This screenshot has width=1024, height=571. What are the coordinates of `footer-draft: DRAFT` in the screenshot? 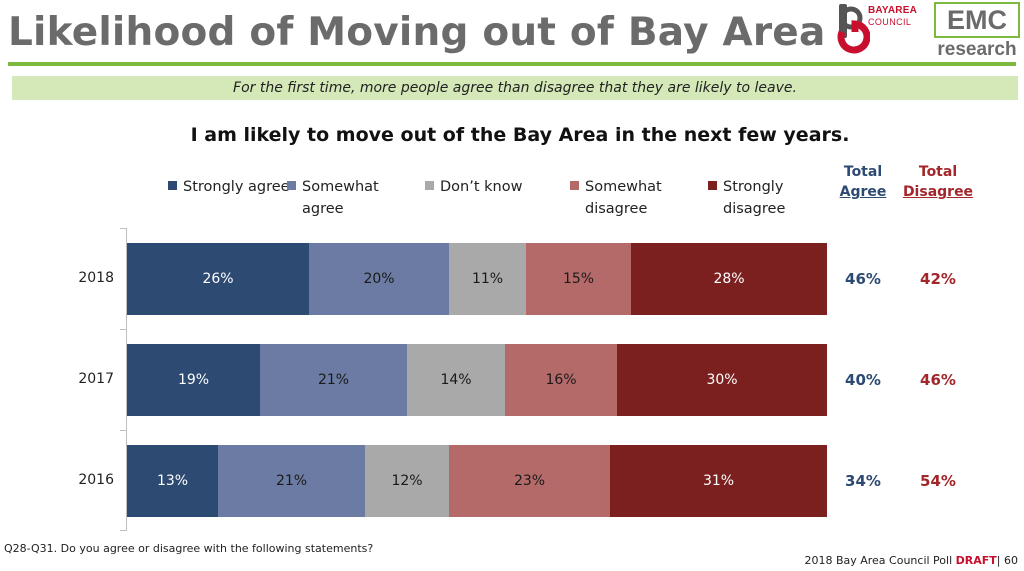 It's located at (976, 560).